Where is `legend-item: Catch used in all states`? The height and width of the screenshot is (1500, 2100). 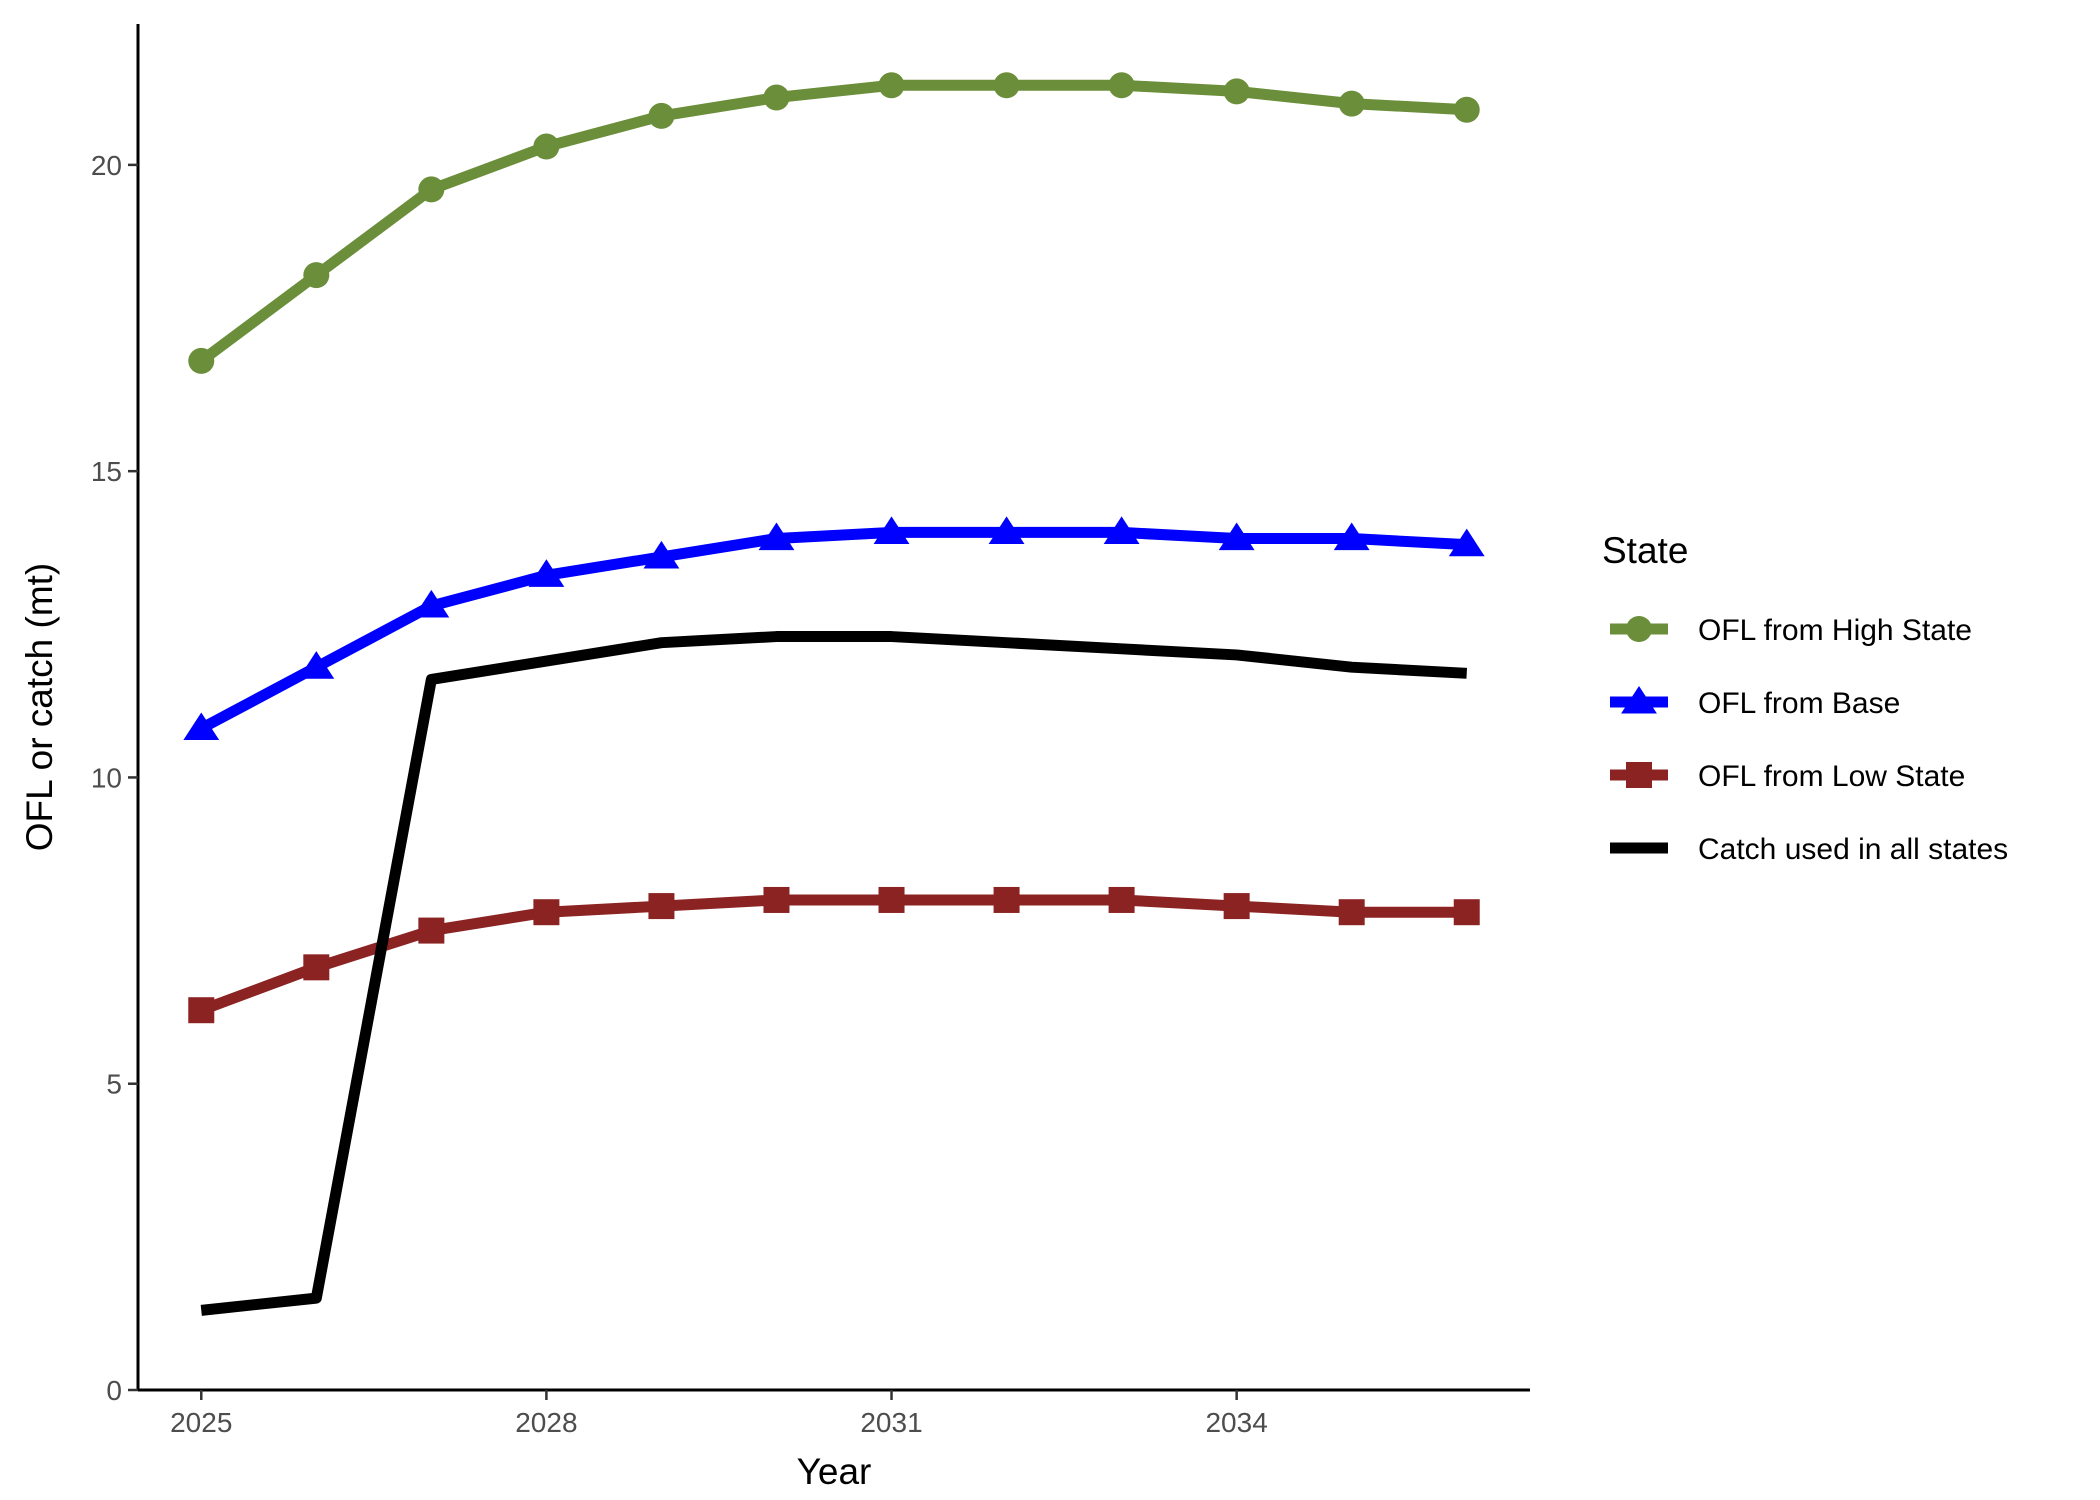 legend-item: Catch used in all states is located at coordinates (1809, 849).